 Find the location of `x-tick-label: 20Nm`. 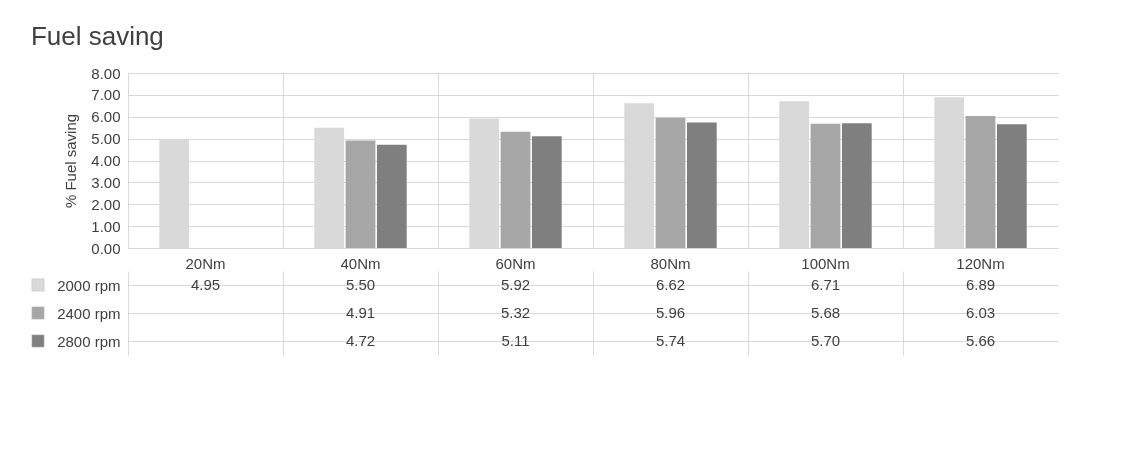

x-tick-label: 20Nm is located at coordinates (205, 263).